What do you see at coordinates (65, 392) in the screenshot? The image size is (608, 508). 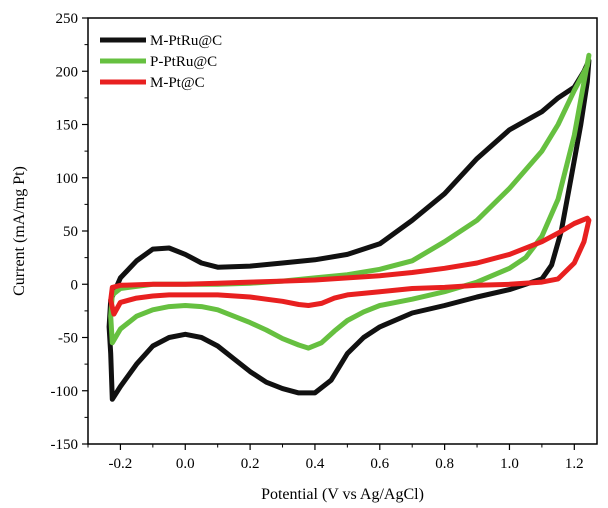 I see `y-tick-label: -100` at bounding box center [65, 392].